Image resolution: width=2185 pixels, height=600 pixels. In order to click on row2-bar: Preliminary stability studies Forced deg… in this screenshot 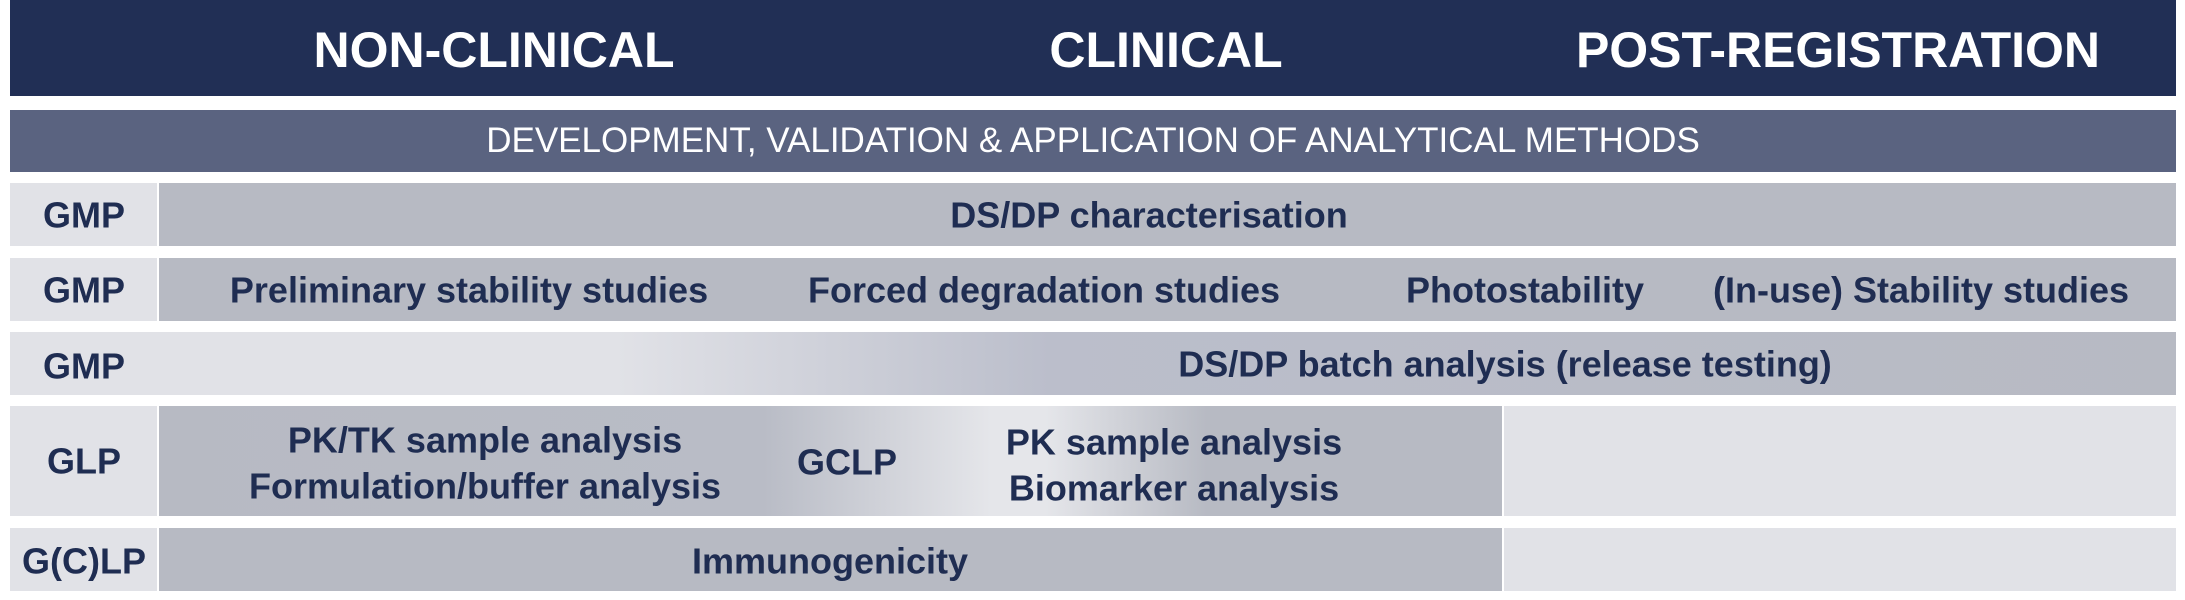, I will do `click(1167, 289)`.